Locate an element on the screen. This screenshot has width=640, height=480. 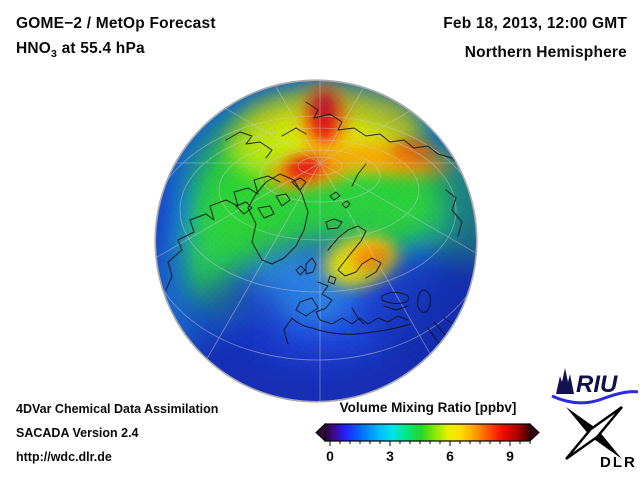
species-subscript: 3 is located at coordinates (54, 54).